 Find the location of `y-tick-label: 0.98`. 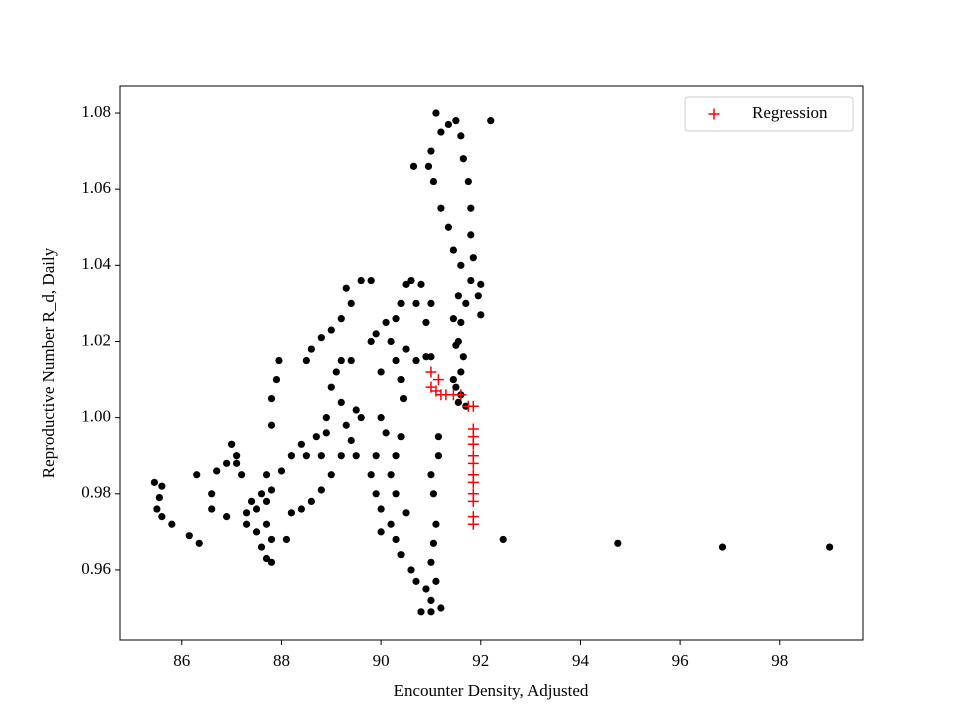

y-tick-label: 0.98 is located at coordinates (96, 492).